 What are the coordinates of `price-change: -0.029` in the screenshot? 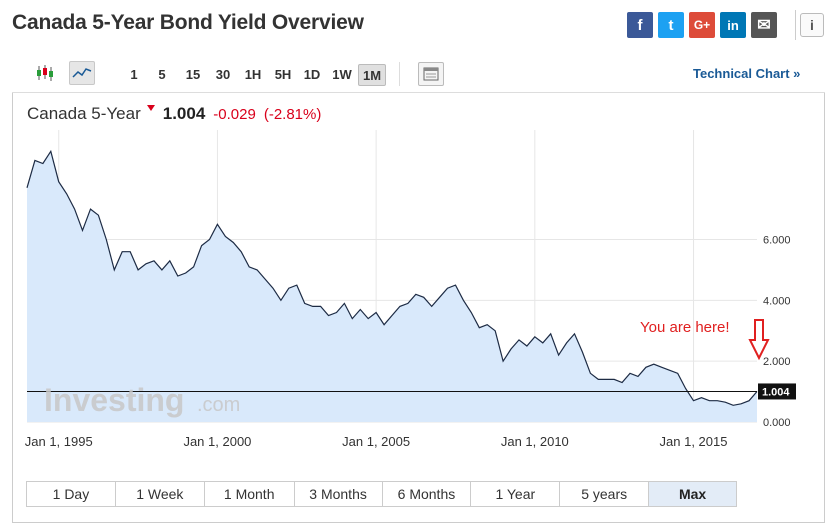 It's located at (234, 114).